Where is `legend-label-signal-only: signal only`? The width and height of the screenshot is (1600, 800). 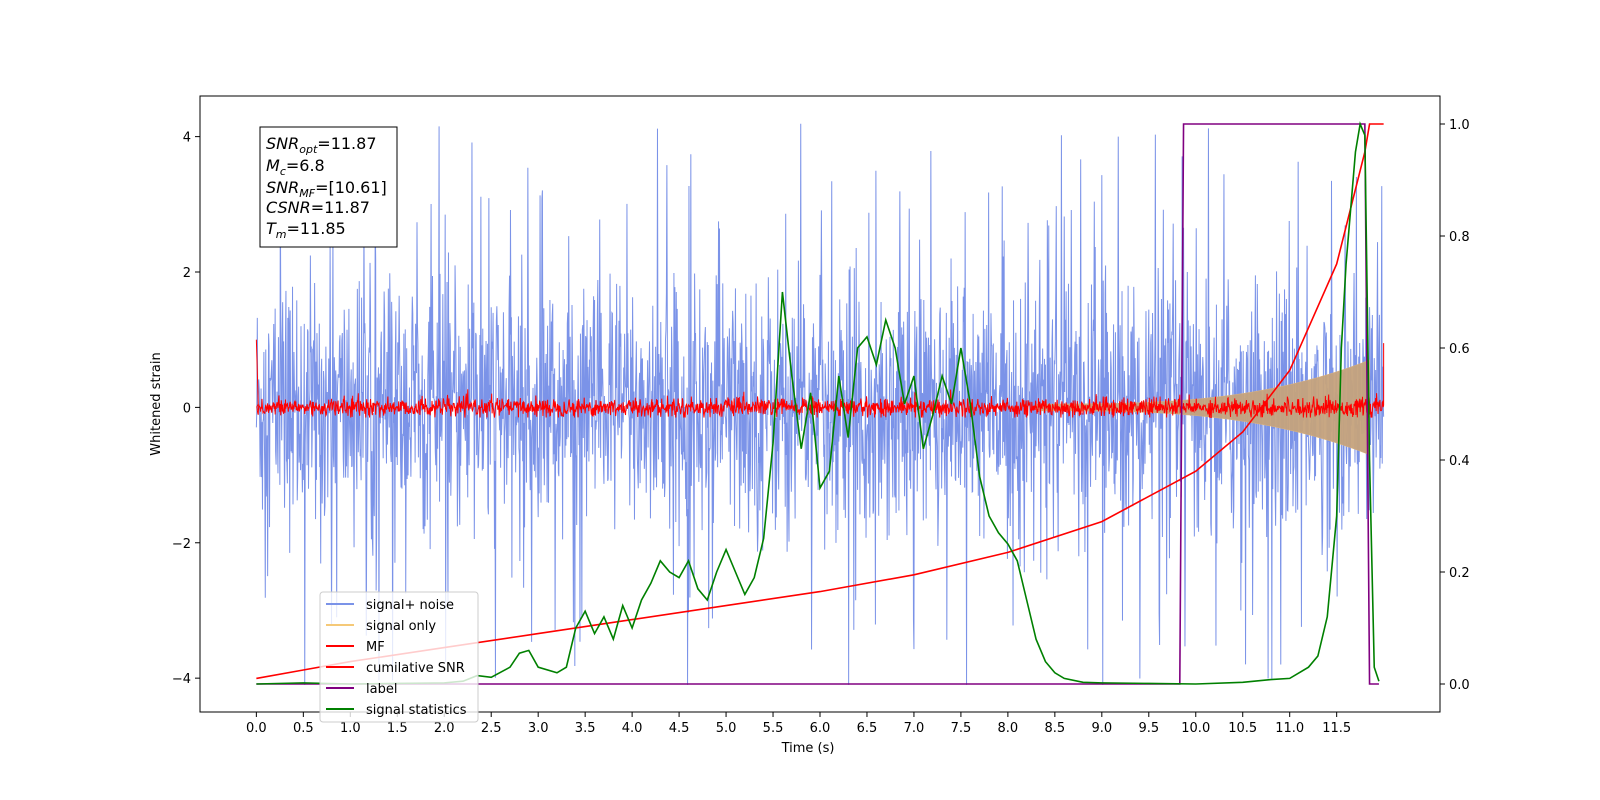 legend-label-signal-only: signal only is located at coordinates (401, 626).